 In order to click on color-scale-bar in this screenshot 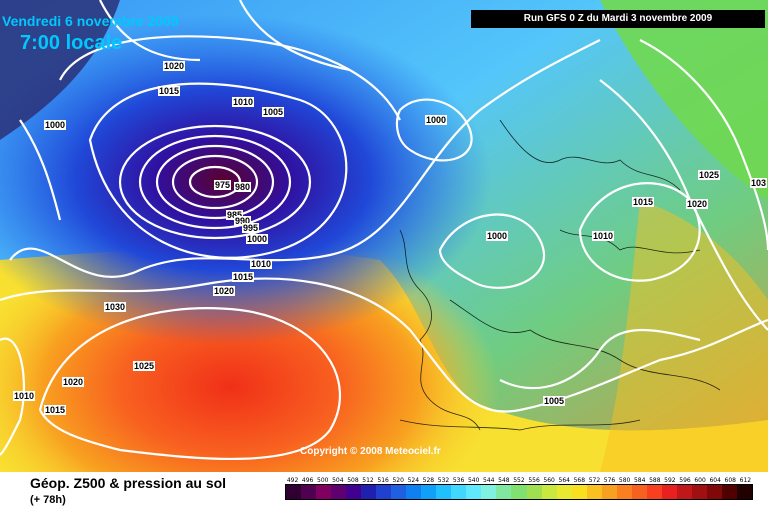, I will do `click(519, 492)`.